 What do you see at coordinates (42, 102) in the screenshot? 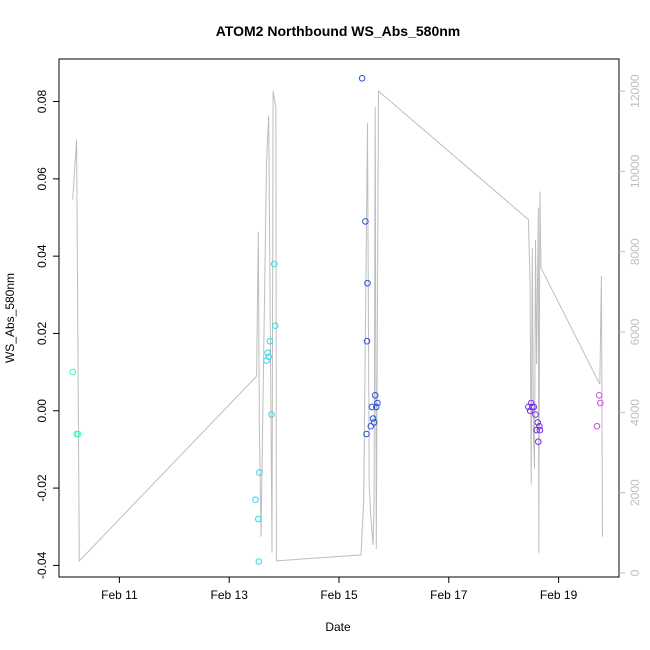
I see `y-tick-label-6: 0.08` at bounding box center [42, 102].